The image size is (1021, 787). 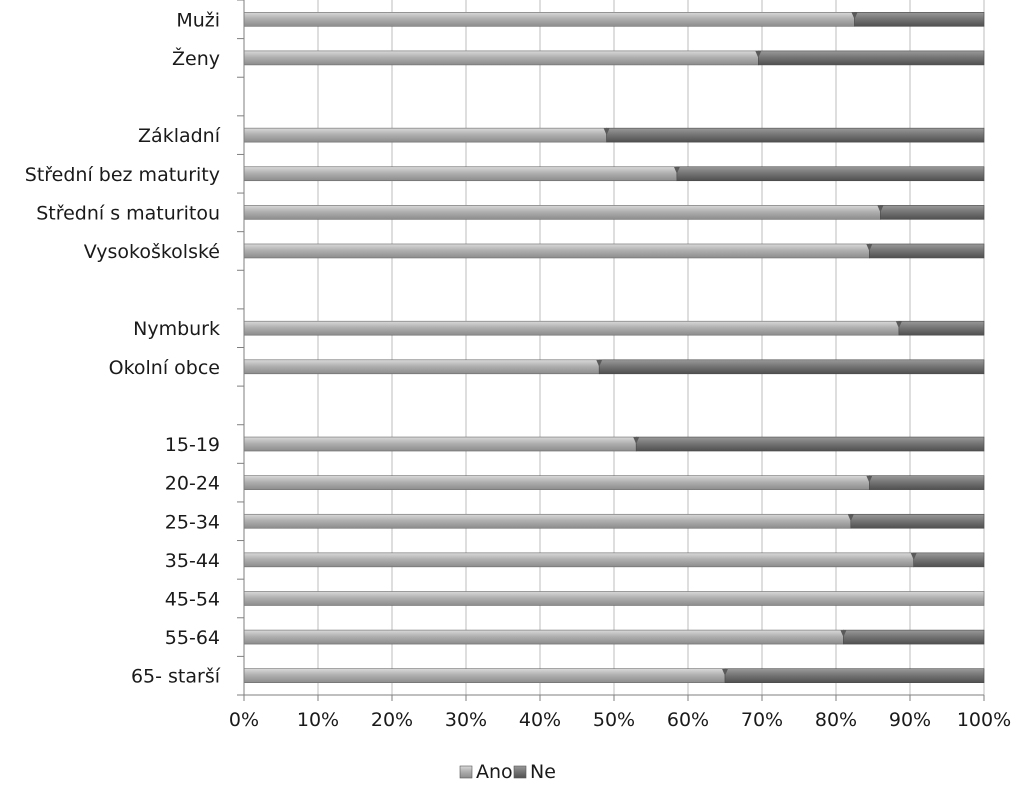 What do you see at coordinates (192, 522) in the screenshot?
I see `category-label: 25-34` at bounding box center [192, 522].